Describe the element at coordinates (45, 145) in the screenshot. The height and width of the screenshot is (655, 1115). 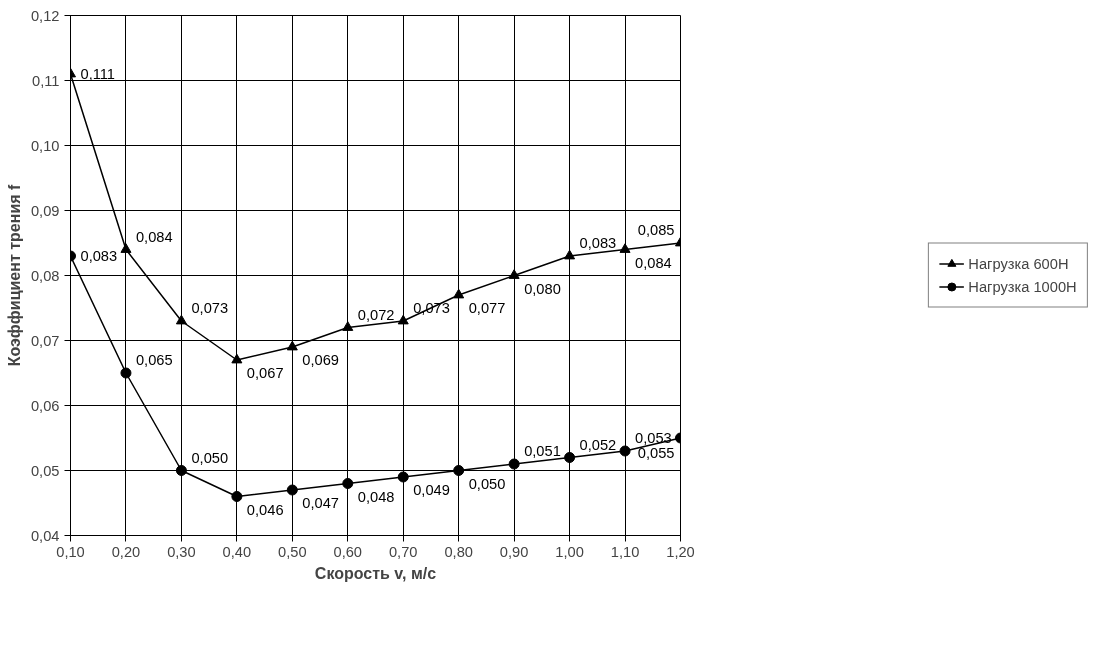
I see `y-tick-label: 0,10` at that location.